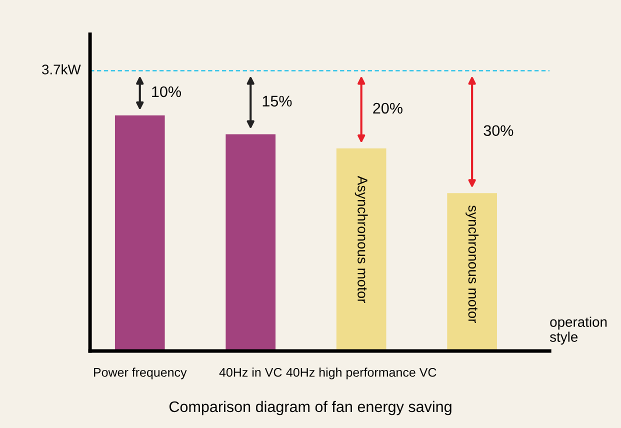 This screenshot has width=621, height=428. Describe the element at coordinates (499, 130) in the screenshot. I see `annotation: 30%` at that location.